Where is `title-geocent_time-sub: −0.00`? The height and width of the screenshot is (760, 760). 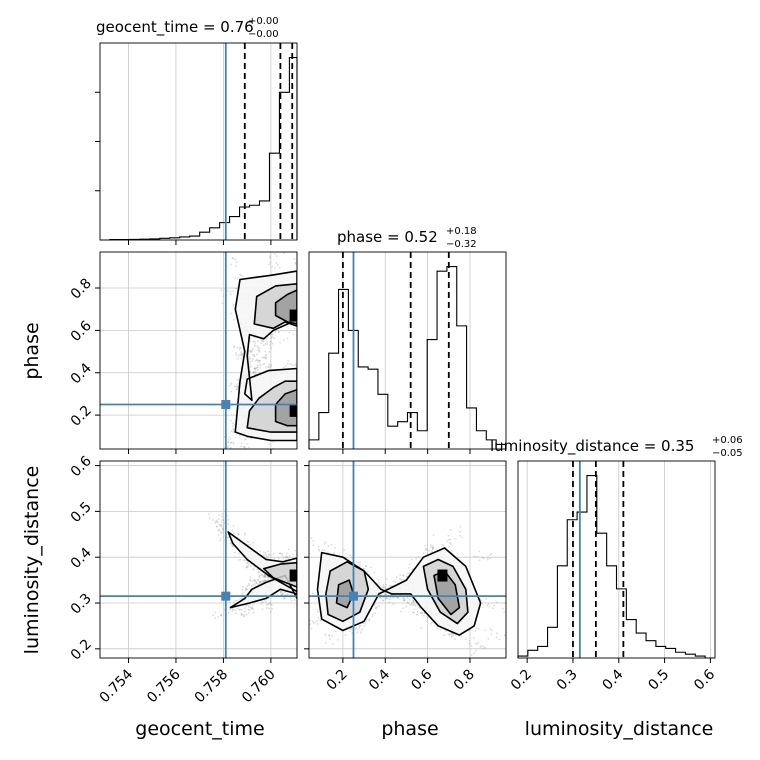
title-geocent_time-sub: −0.00 is located at coordinates (263, 34).